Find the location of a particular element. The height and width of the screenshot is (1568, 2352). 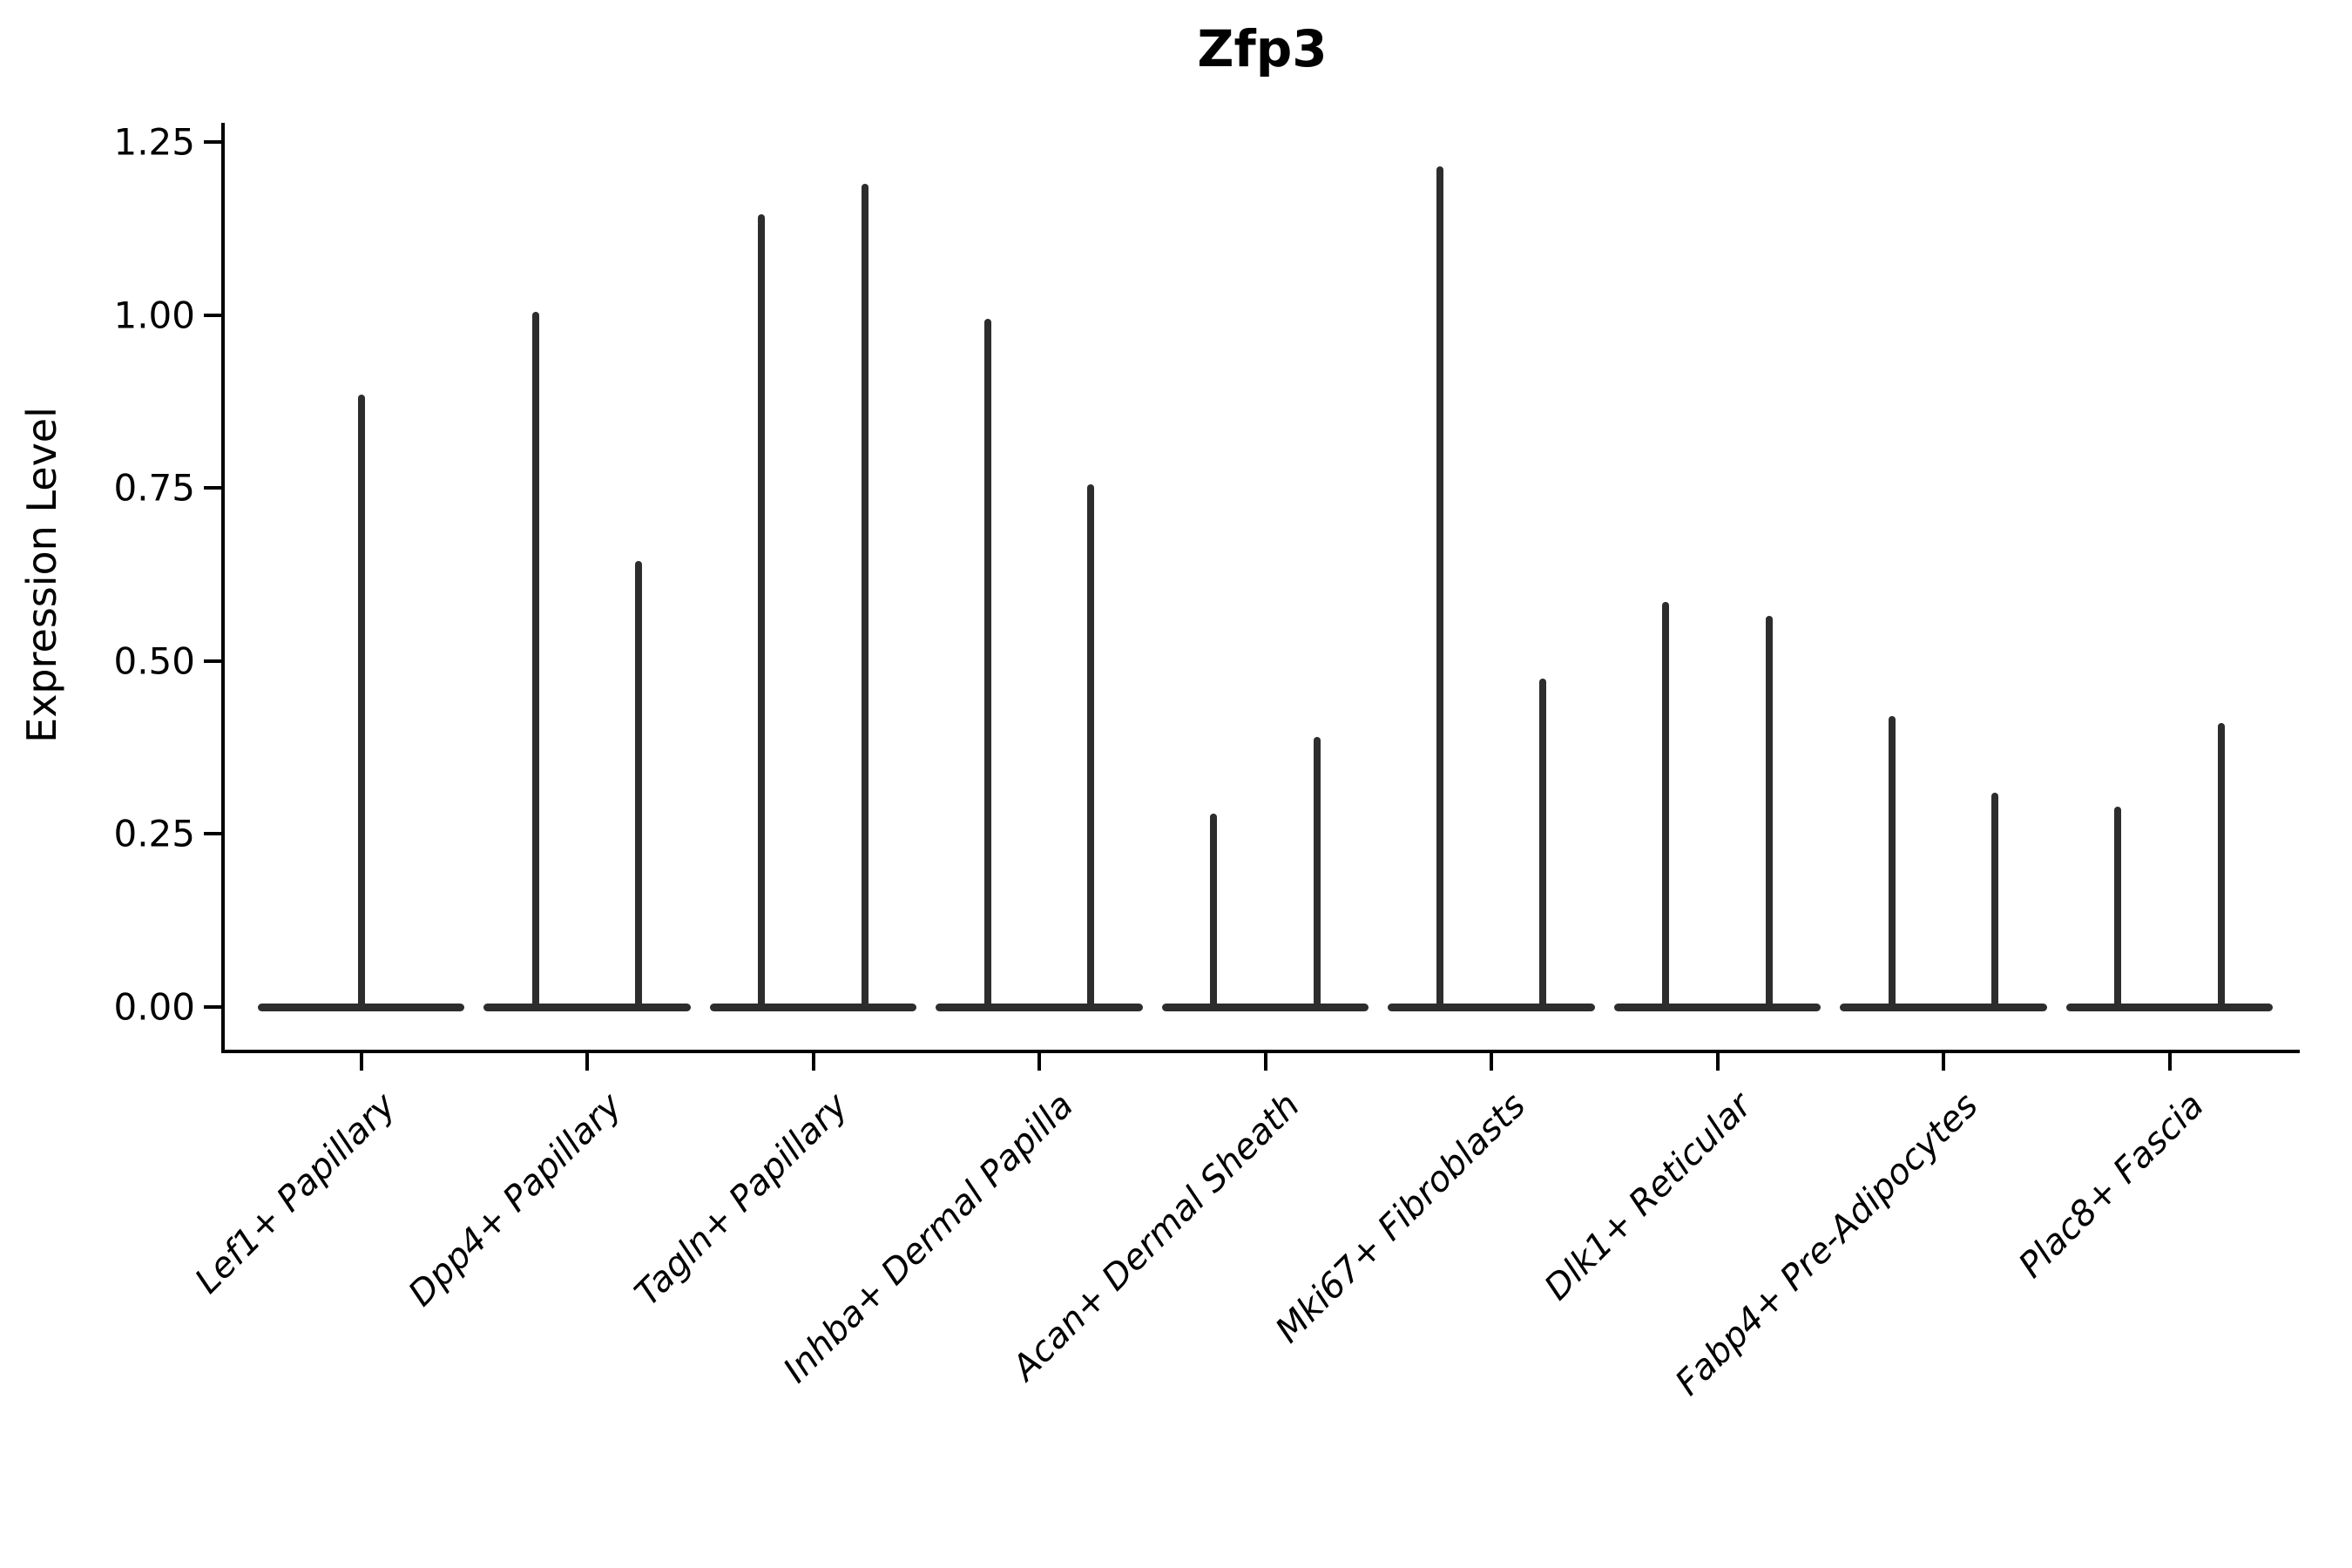

y-tick-label: 0.00 is located at coordinates (154, 1007).